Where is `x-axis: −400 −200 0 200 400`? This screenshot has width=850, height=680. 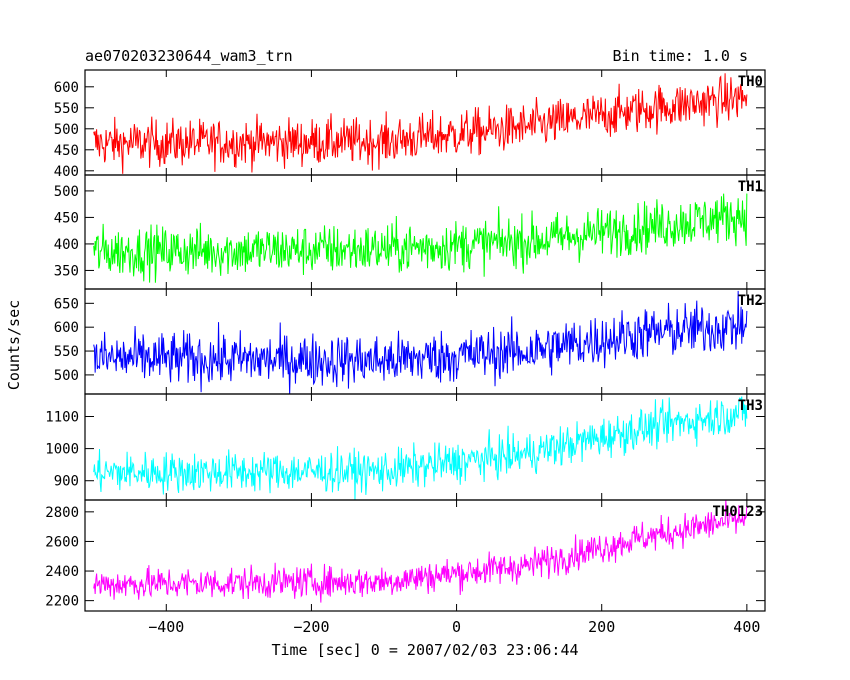 x-axis: −400 −200 0 200 400 is located at coordinates (454, 627).